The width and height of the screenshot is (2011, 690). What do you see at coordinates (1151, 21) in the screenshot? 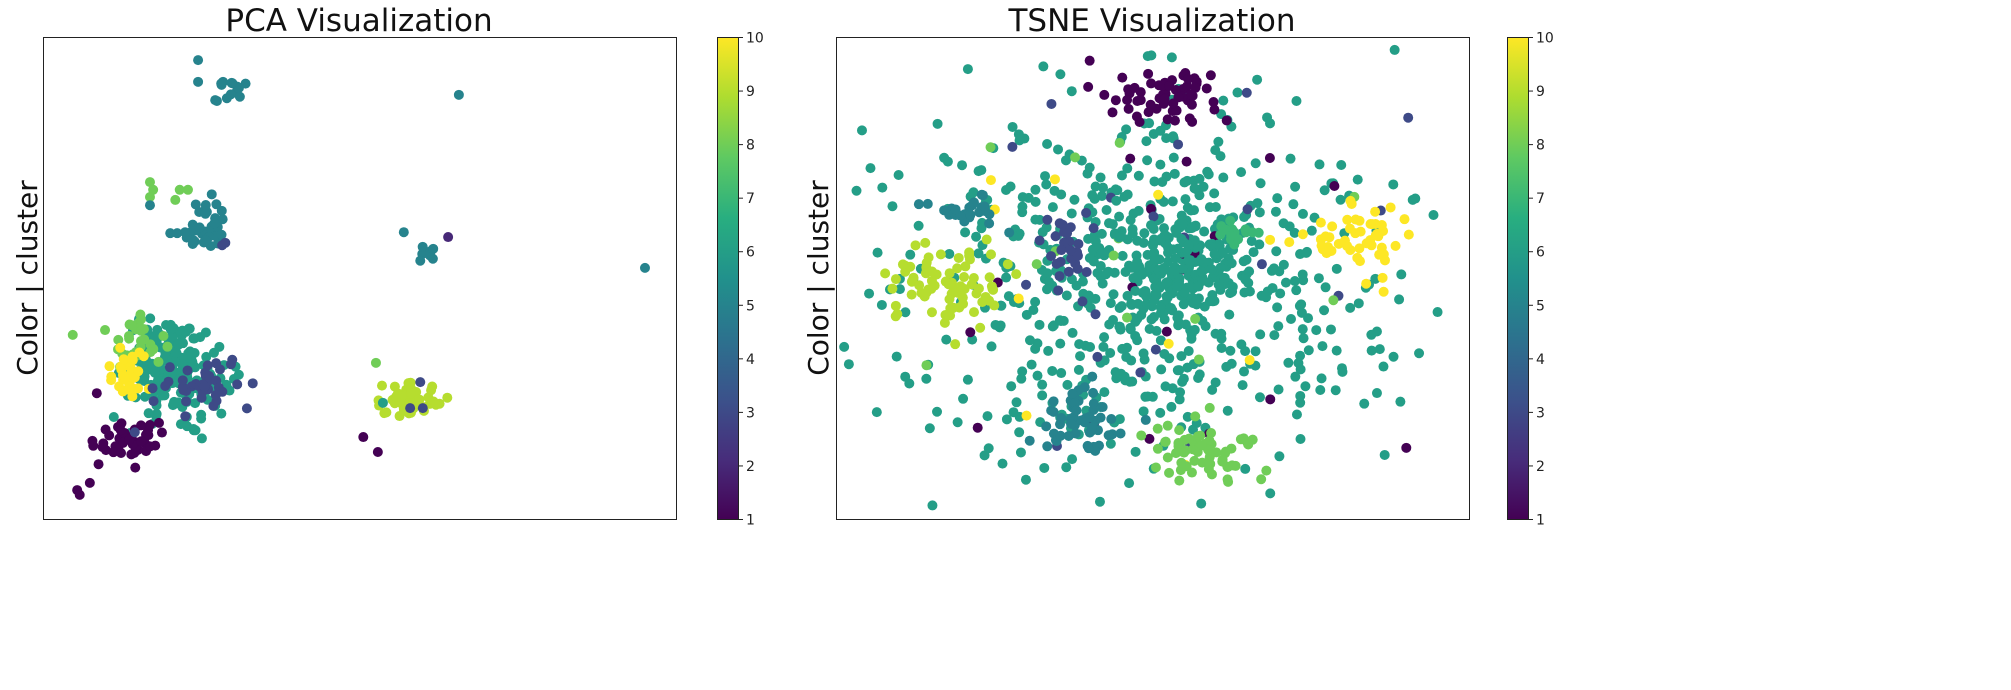
I see `chart-title: TSNE Visualization` at bounding box center [1151, 21].